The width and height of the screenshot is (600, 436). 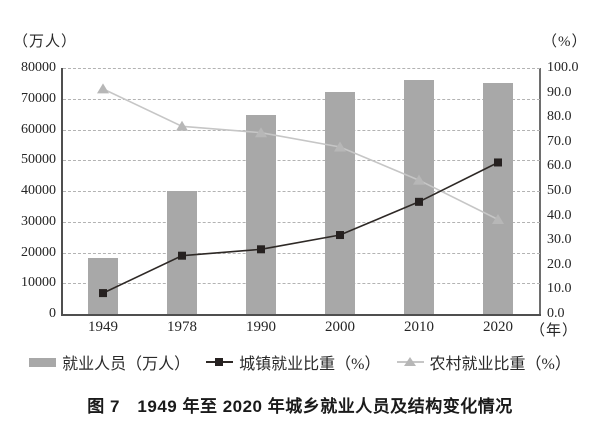 I want to click on x-axis-tick-label: 2010, so click(x=419, y=327).